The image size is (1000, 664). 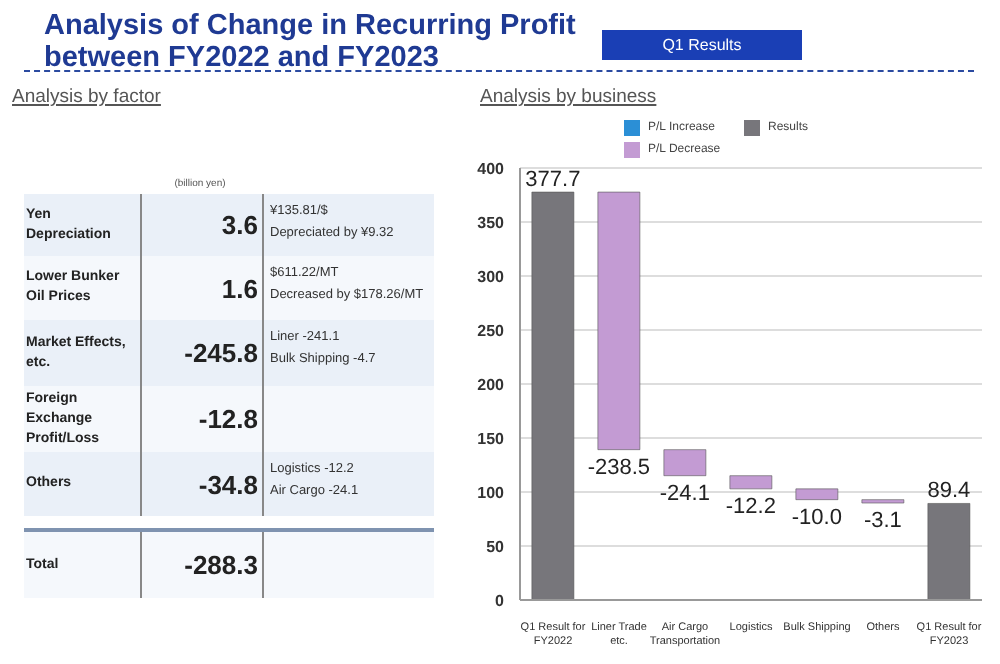 What do you see at coordinates (491, 438) in the screenshot?
I see `y-tick-label: 150` at bounding box center [491, 438].